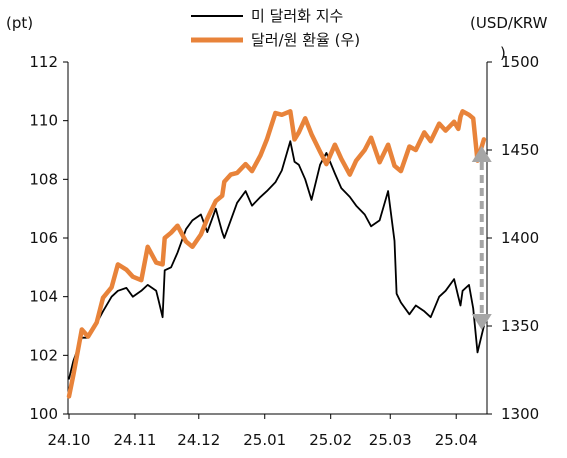 Image resolution: width=567 pixels, height=458 pixels. Describe the element at coordinates (19, 23) in the screenshot. I see `left-axis-unit: (pt)` at that location.